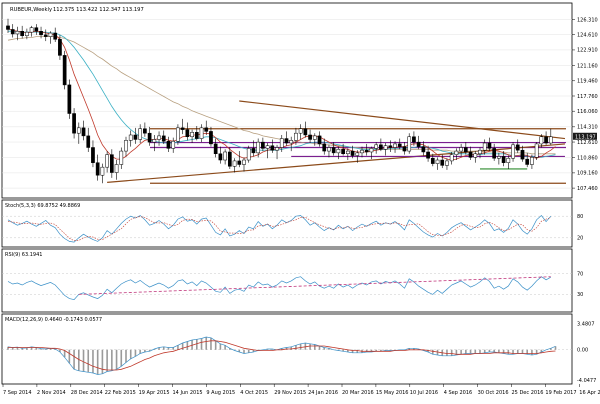  Describe the element at coordinates (560, 393) in the screenshot. I see `date-tick-label: 19 Feb 2017` at that location.